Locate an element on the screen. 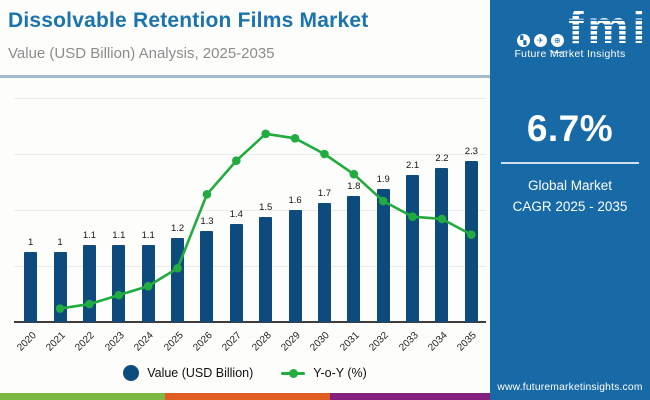 This screenshot has width=650, height=400. x-tick-label: 2021 is located at coordinates (56, 342).